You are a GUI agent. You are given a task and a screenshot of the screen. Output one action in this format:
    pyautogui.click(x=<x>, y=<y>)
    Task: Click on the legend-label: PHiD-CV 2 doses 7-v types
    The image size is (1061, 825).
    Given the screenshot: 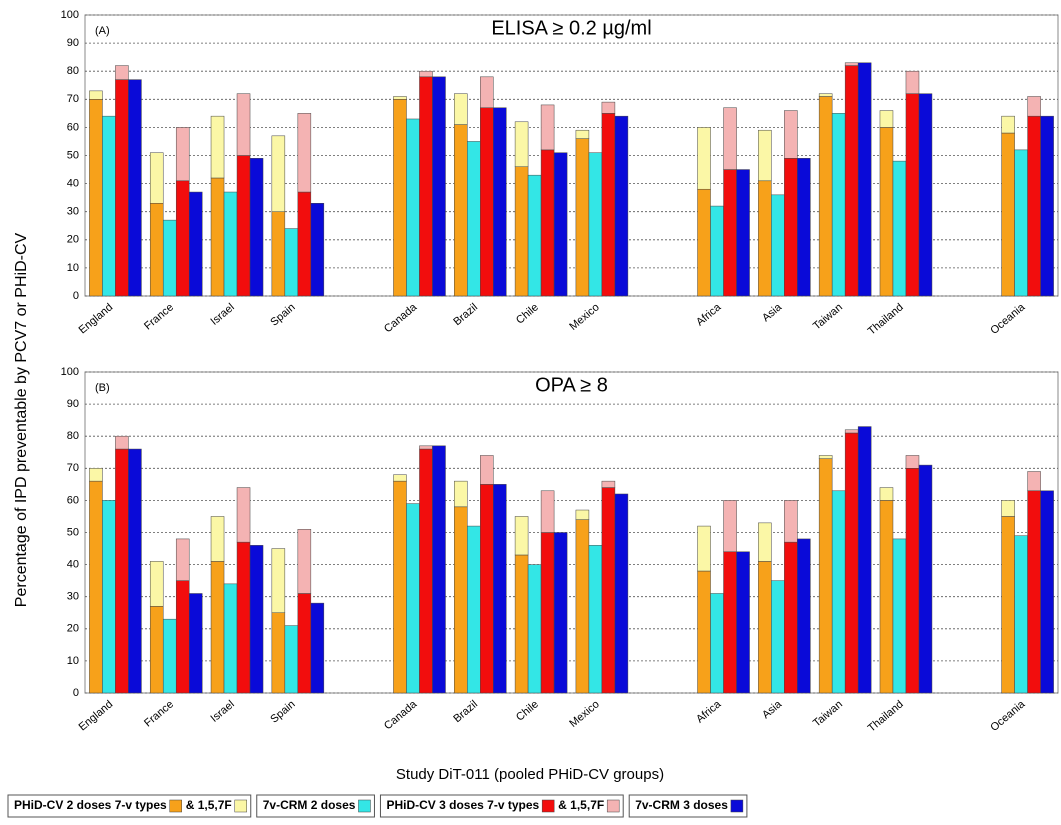 What is the action you would take?
    pyautogui.click(x=90, y=805)
    